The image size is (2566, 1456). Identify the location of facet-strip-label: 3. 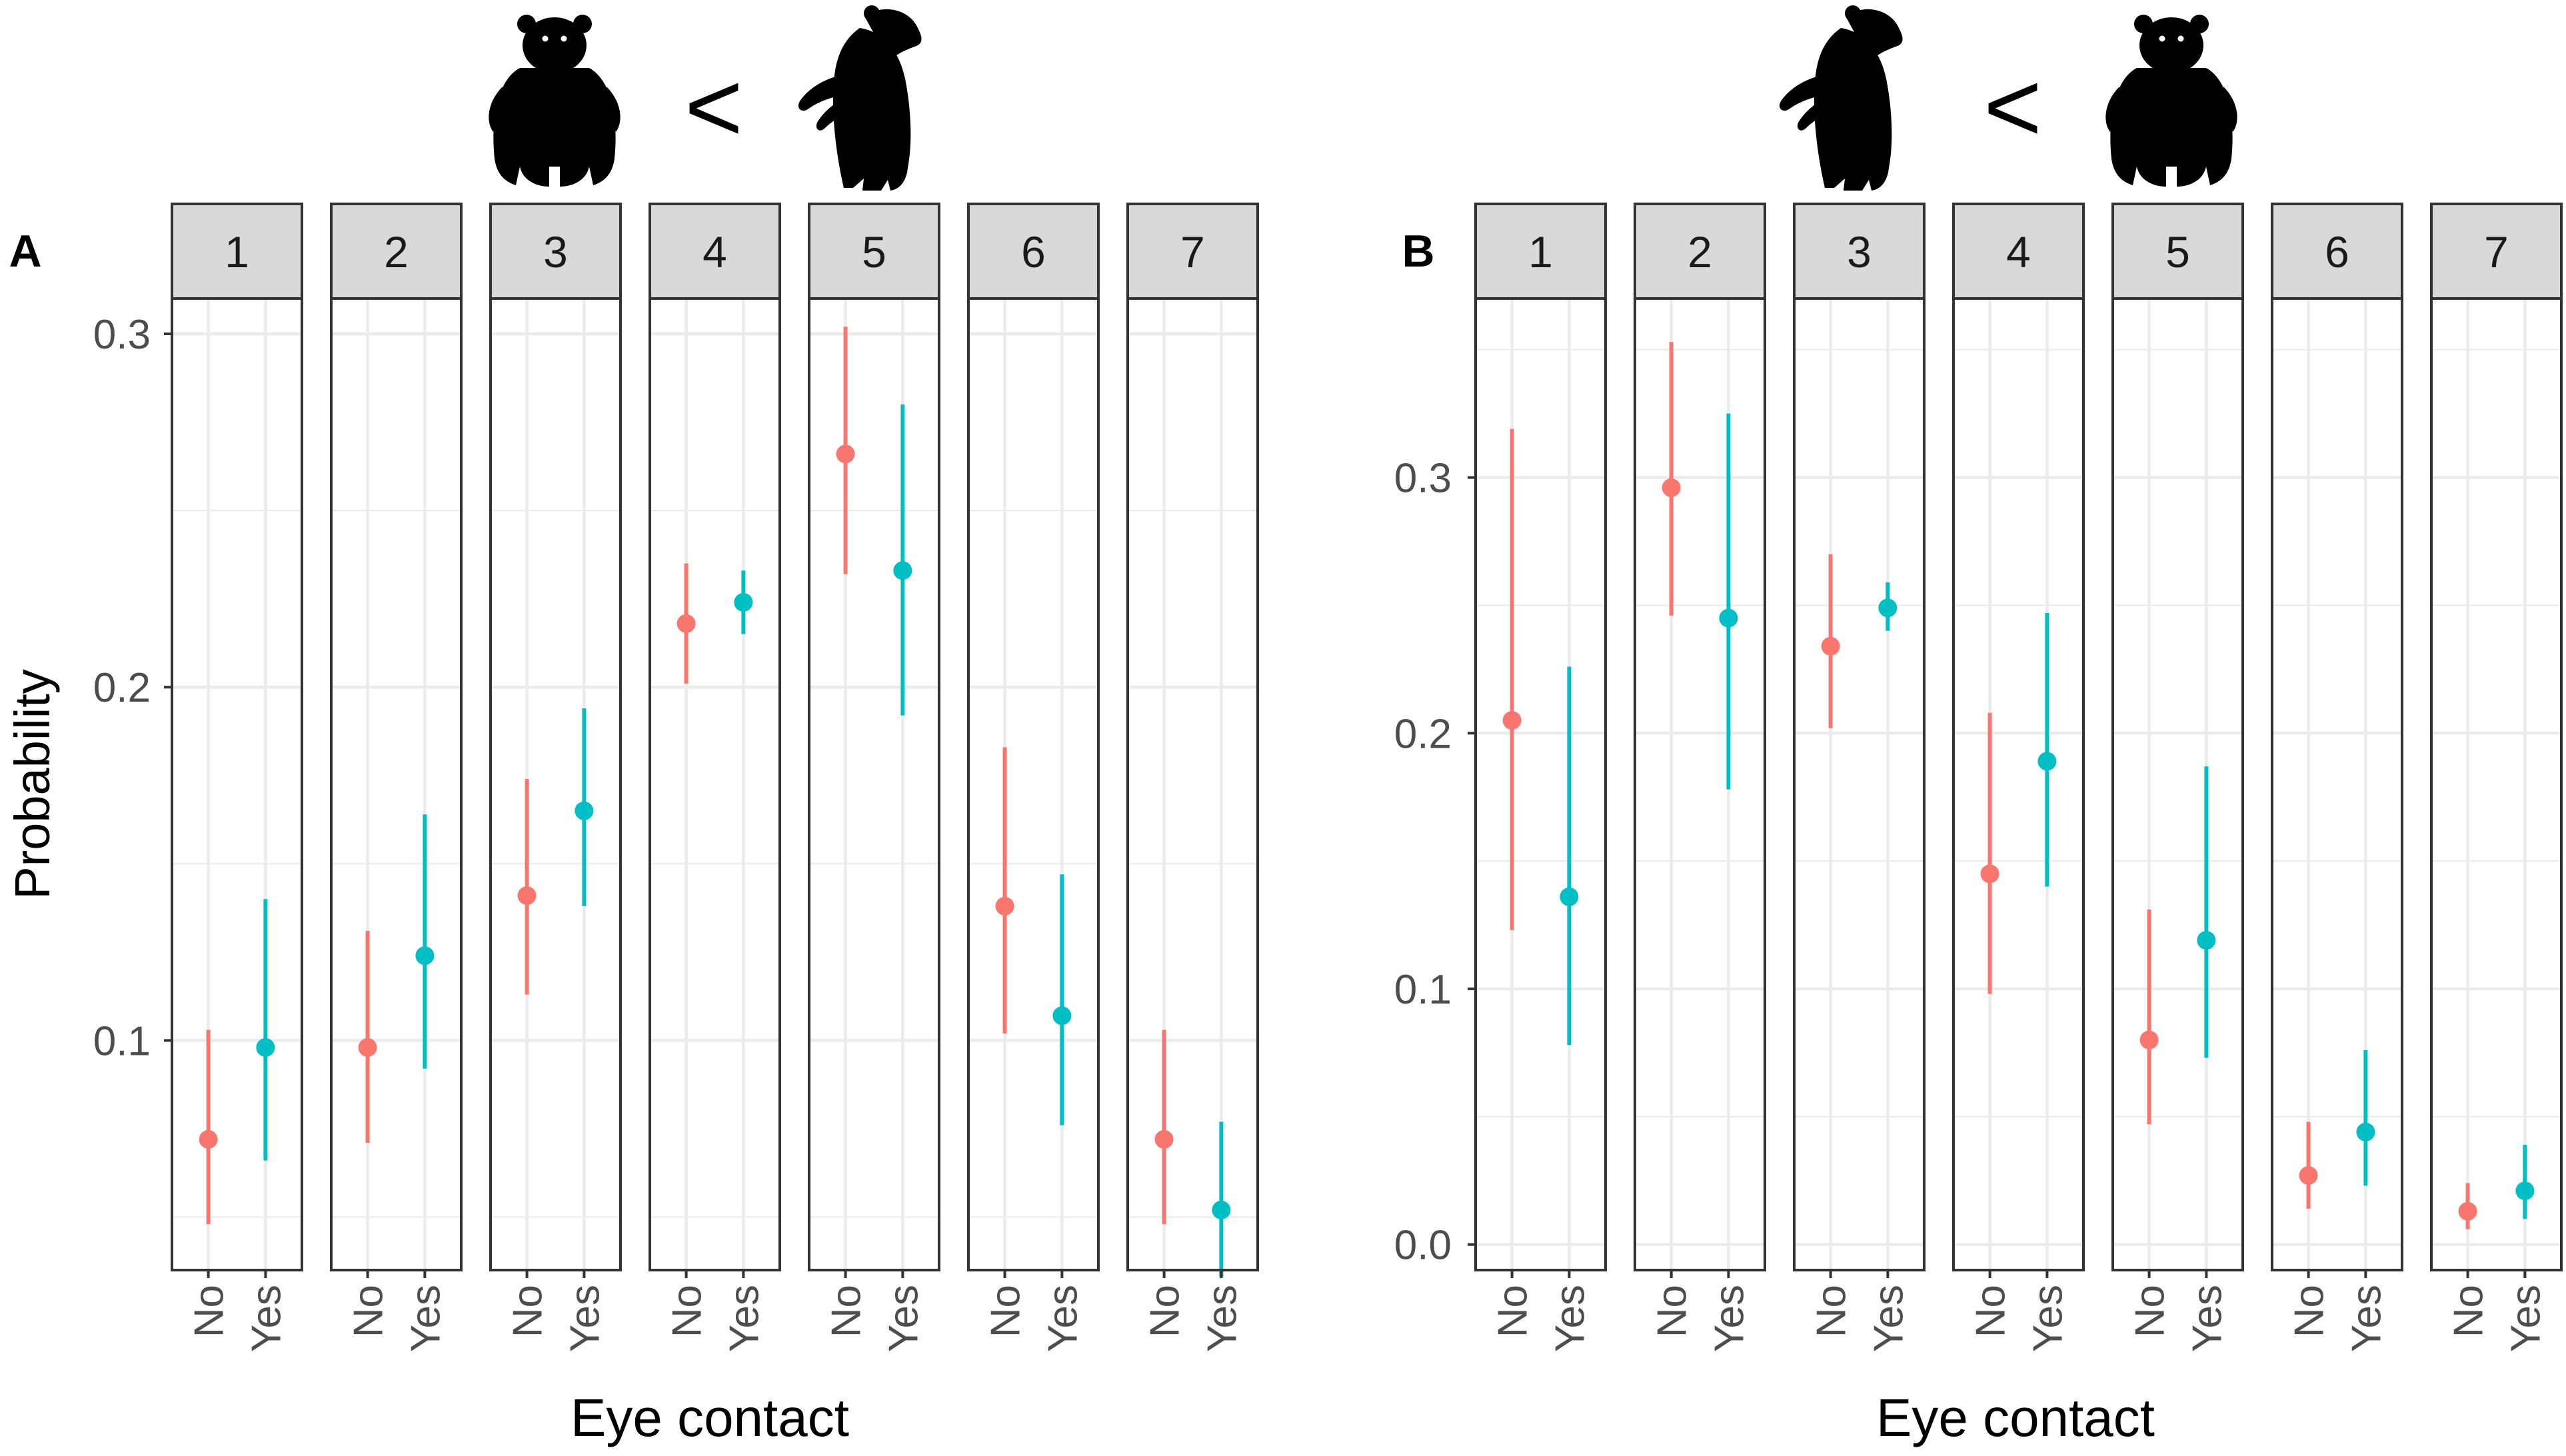
(1859, 252).